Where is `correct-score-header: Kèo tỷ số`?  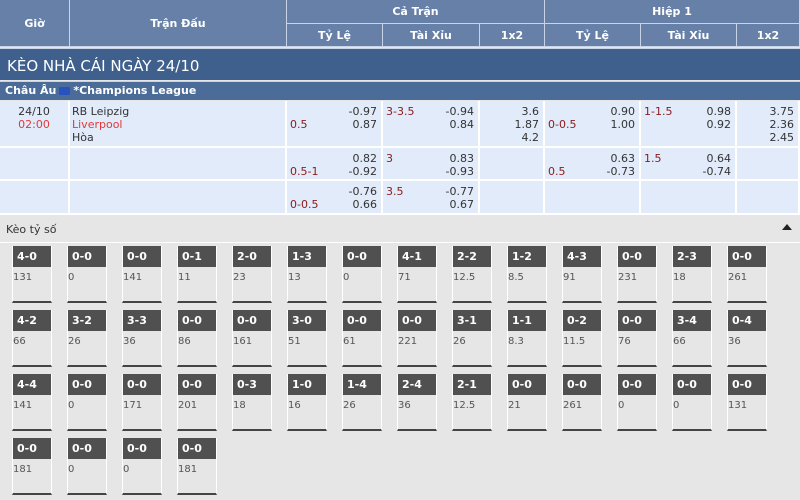 correct-score-header: Kèo tỷ số is located at coordinates (400, 229).